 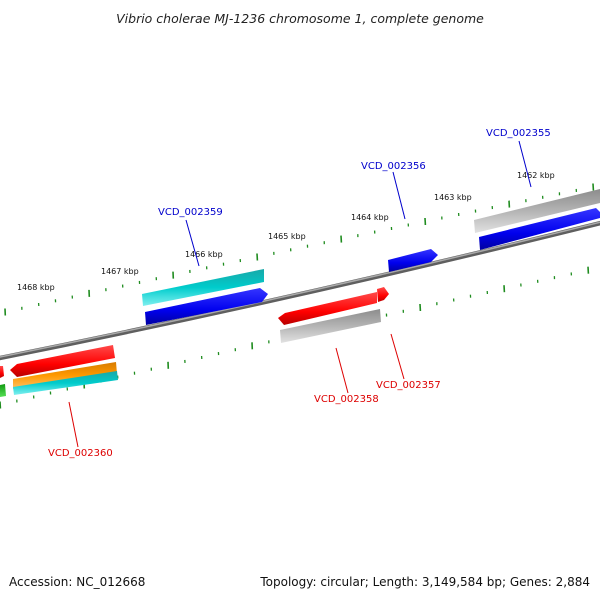 What do you see at coordinates (536, 175) in the screenshot?
I see `scale-label-1462: 1462 kbp` at bounding box center [536, 175].